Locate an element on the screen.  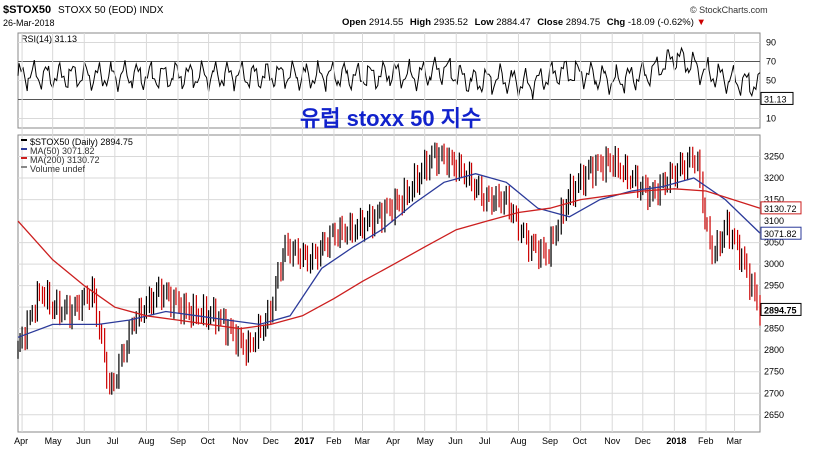
header-date: 26-Mar-2018 is located at coordinates (29, 23).